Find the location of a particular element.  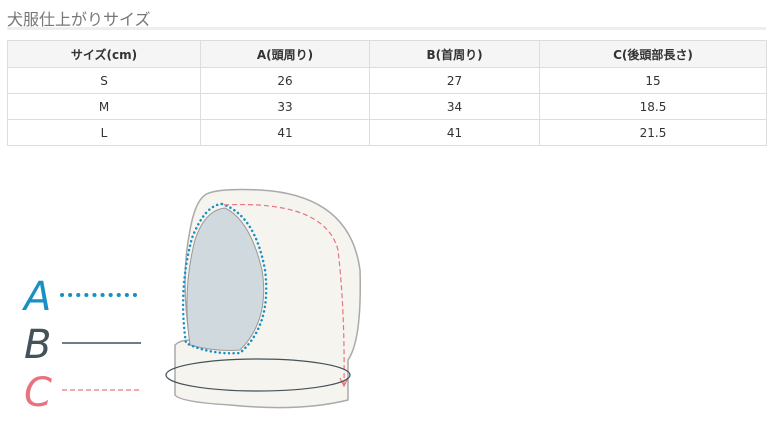

title-divider is located at coordinates (386, 28).